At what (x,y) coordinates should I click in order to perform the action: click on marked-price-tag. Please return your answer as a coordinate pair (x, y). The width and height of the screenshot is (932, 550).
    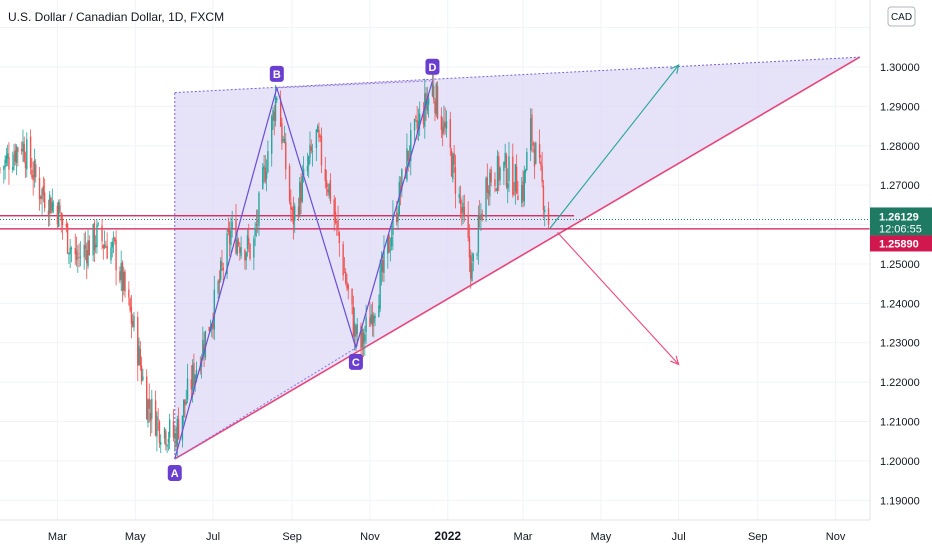
    Looking at the image, I should click on (901, 243).